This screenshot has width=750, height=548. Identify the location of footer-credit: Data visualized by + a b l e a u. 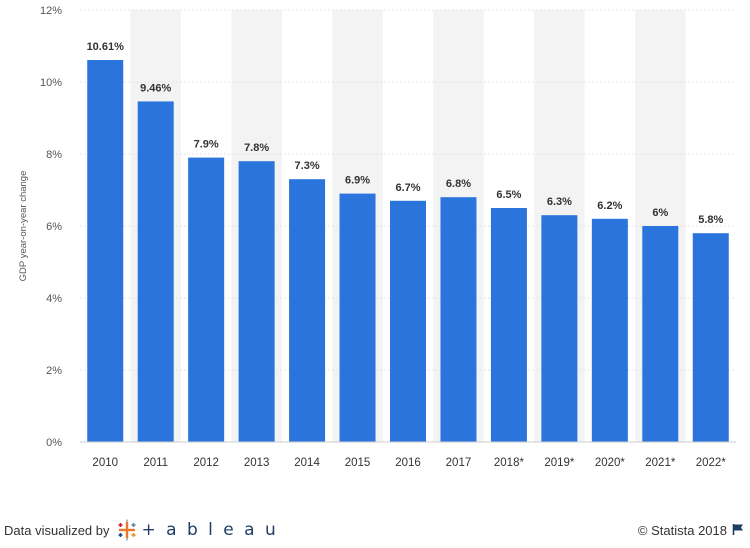
(141, 530).